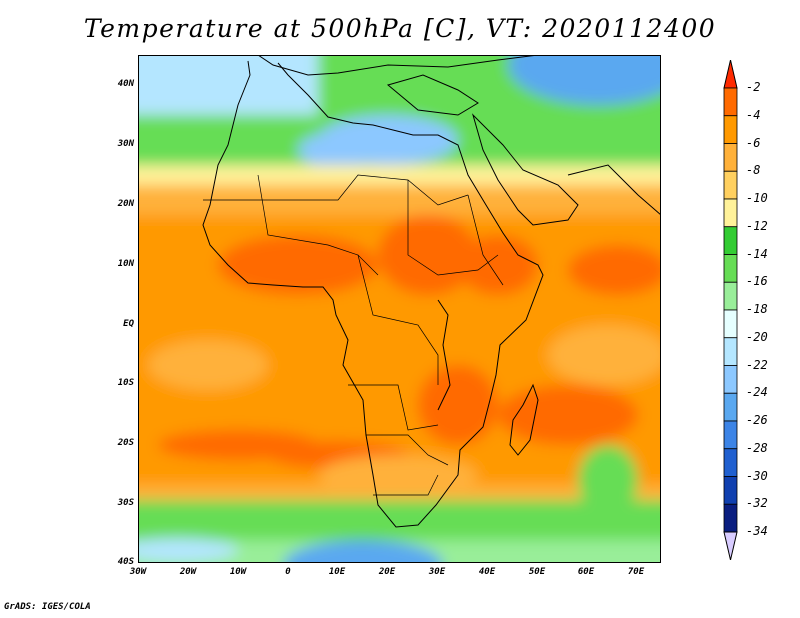 The height and width of the screenshot is (618, 800). What do you see at coordinates (757, 503) in the screenshot?
I see `colorbar-label: -32` at bounding box center [757, 503].